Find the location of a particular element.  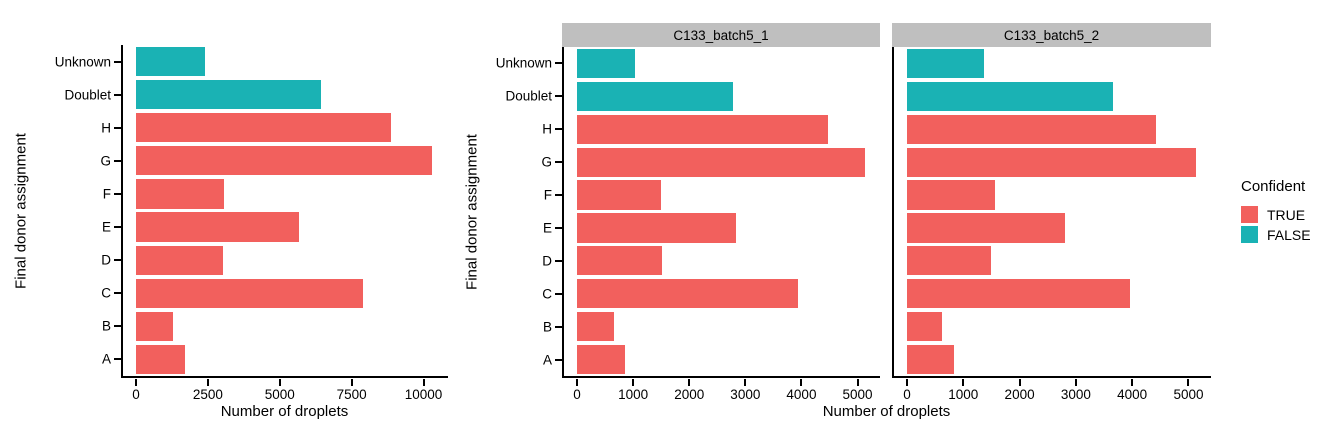

legend-label: FALSE is located at coordinates (1289, 234).